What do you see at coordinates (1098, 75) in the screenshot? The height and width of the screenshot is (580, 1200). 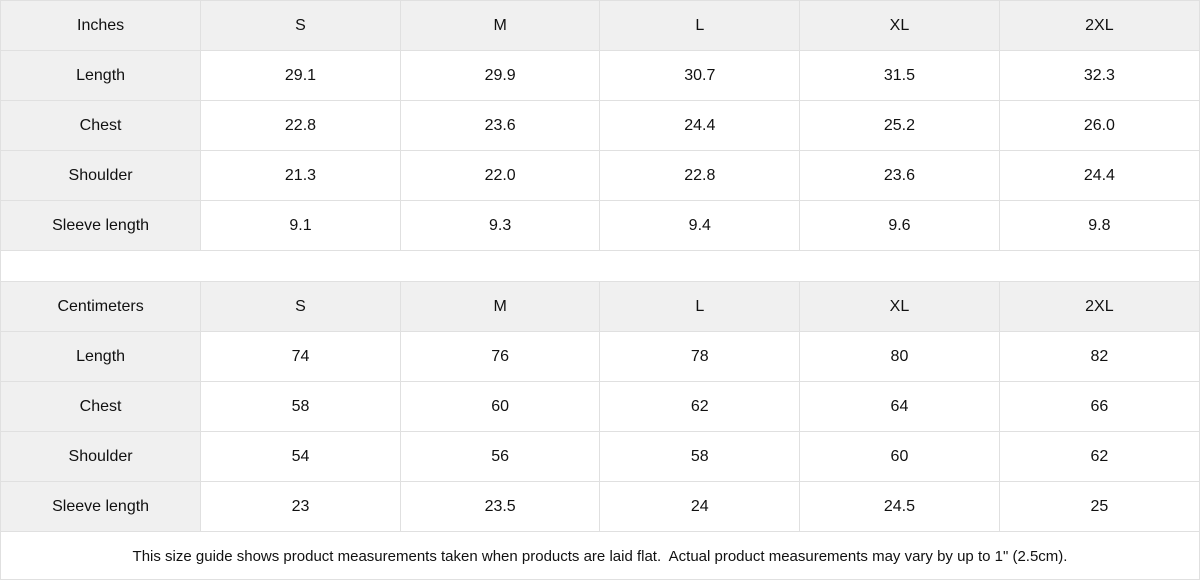 I see `value-cell: 32.3` at bounding box center [1098, 75].